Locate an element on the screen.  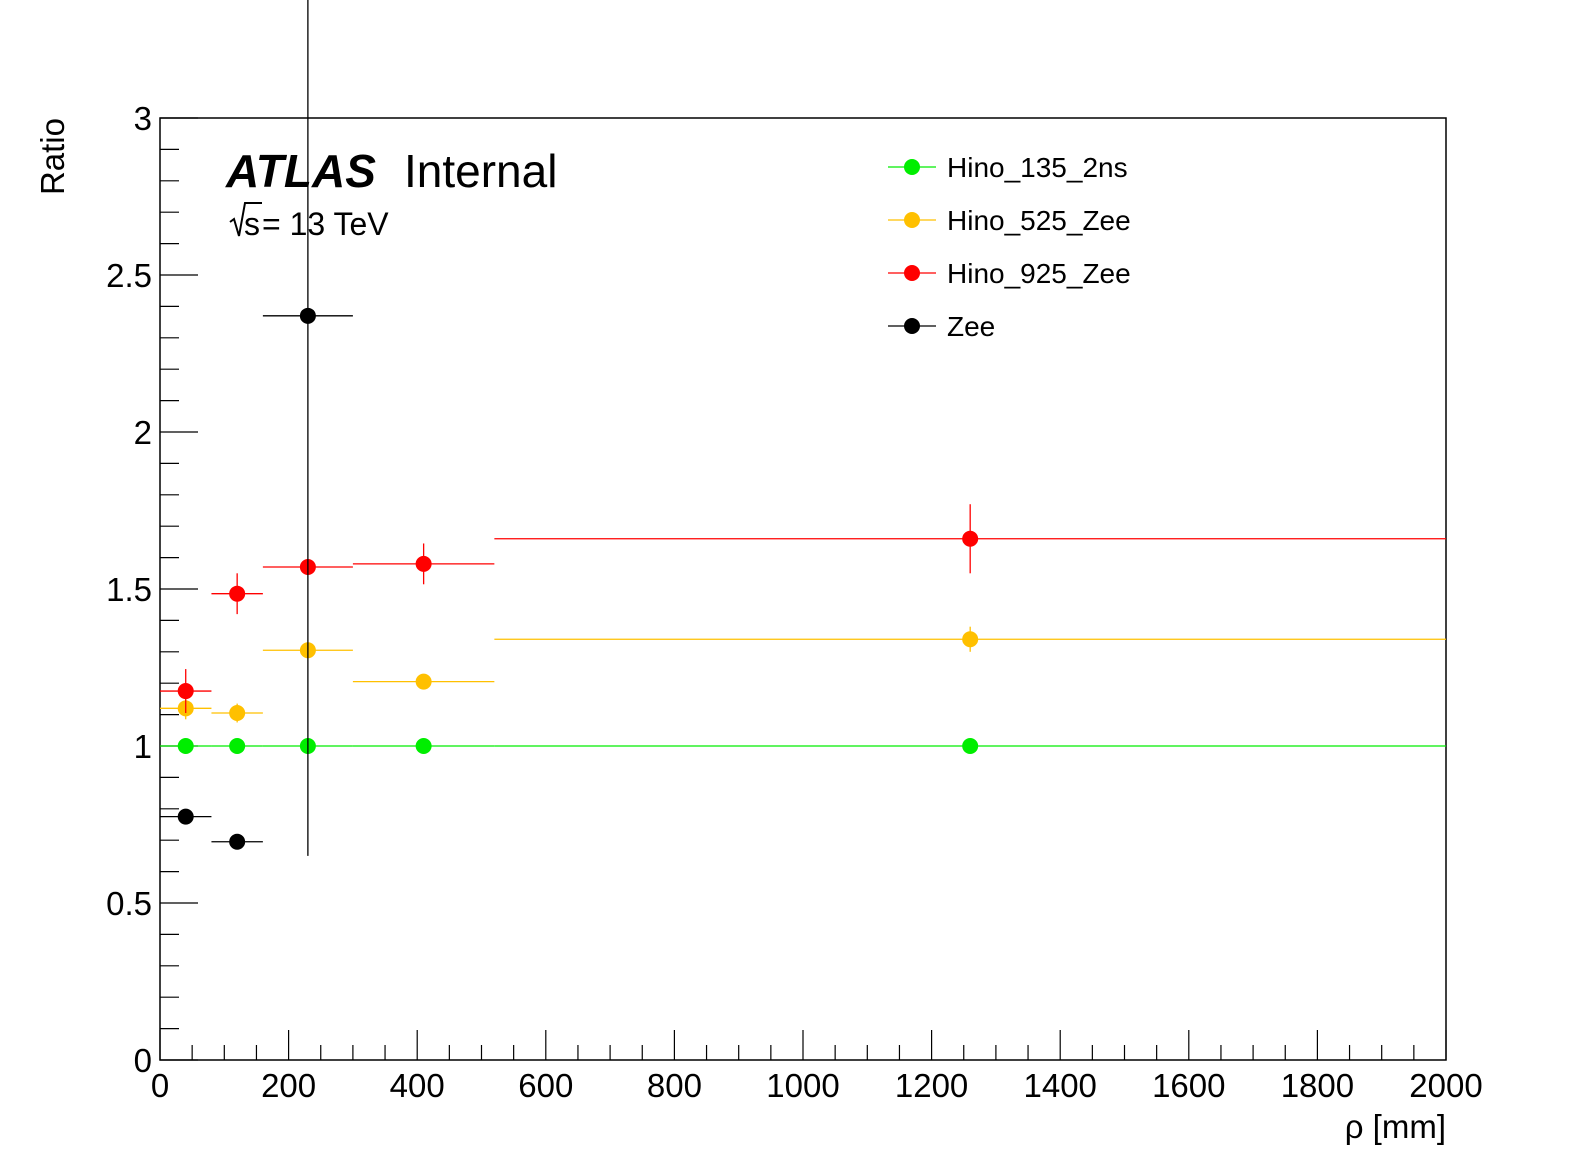
x-tick-label: 1000 is located at coordinates (802, 1085).